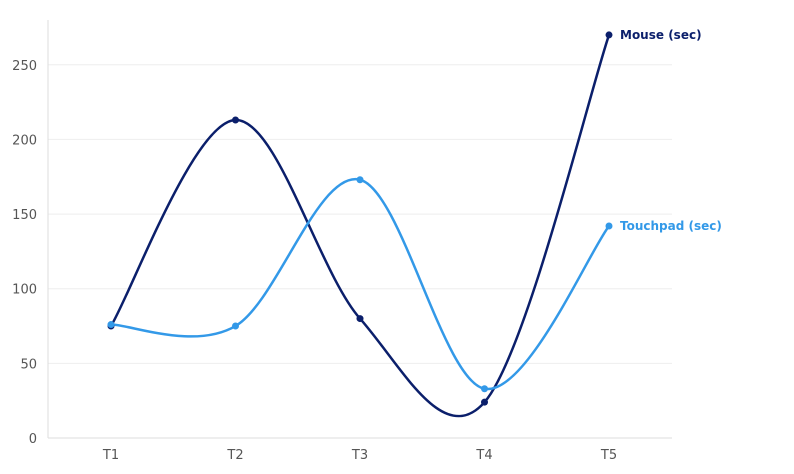 The width and height of the screenshot is (794, 474). I want to click on y-tick-label: 150, so click(24, 215).